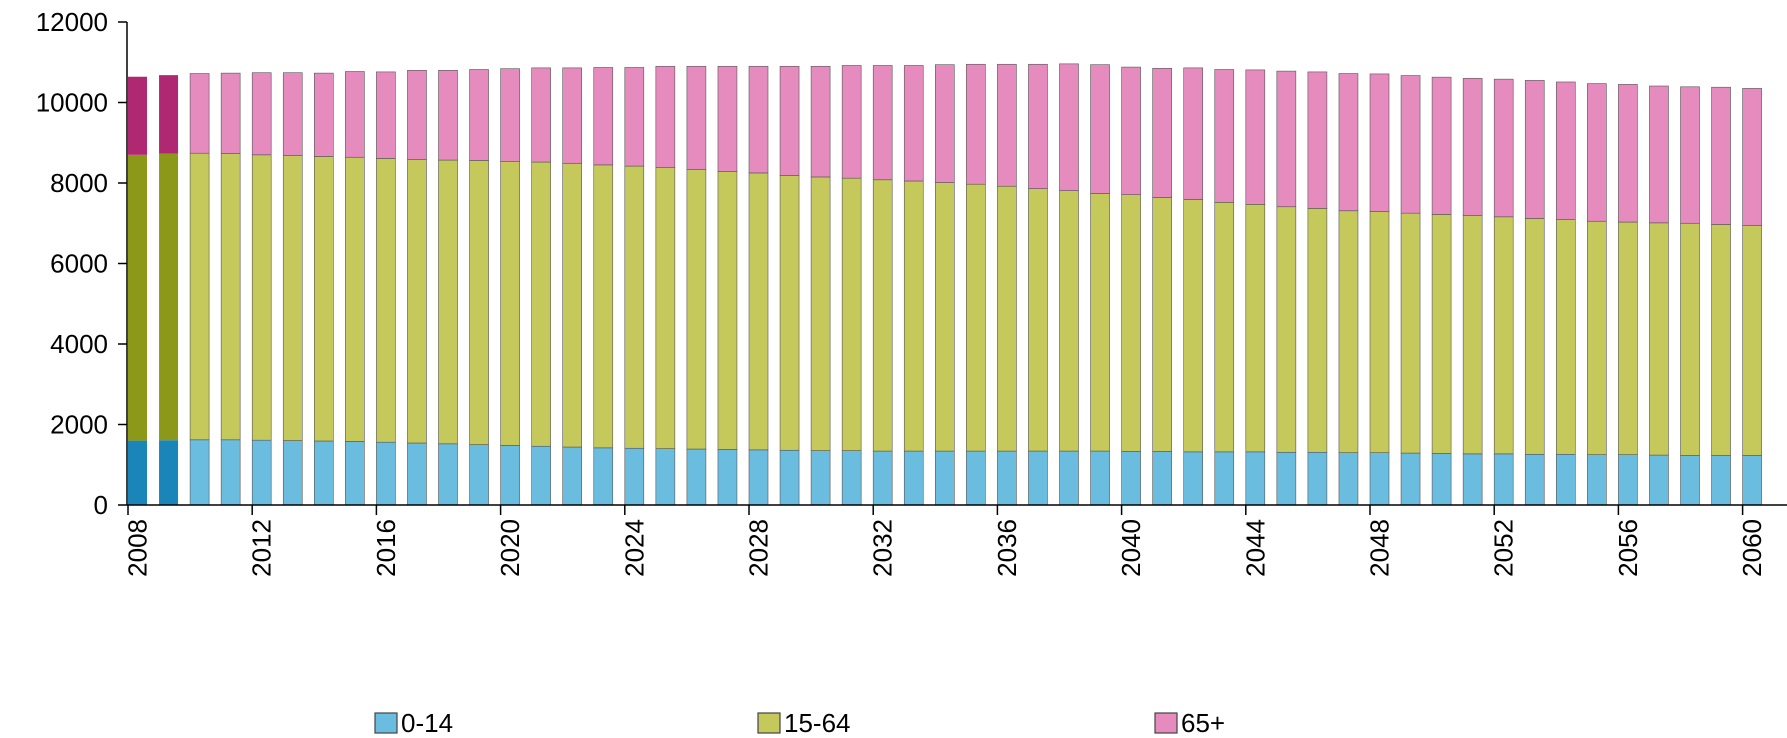 Image resolution: width=1787 pixels, height=738 pixels. I want to click on bar-0-14-2023, so click(603, 476).